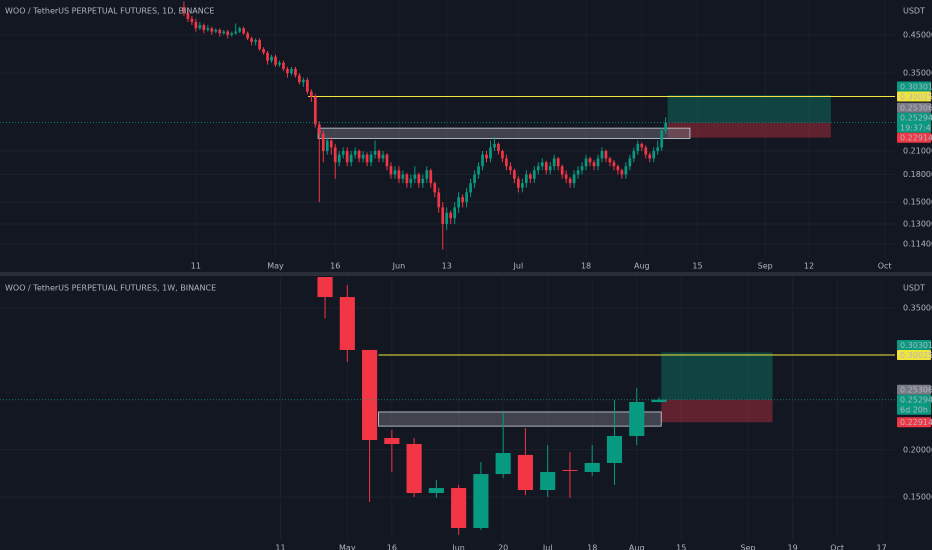  What do you see at coordinates (717, 411) in the screenshot?
I see `loss-zone` at bounding box center [717, 411].